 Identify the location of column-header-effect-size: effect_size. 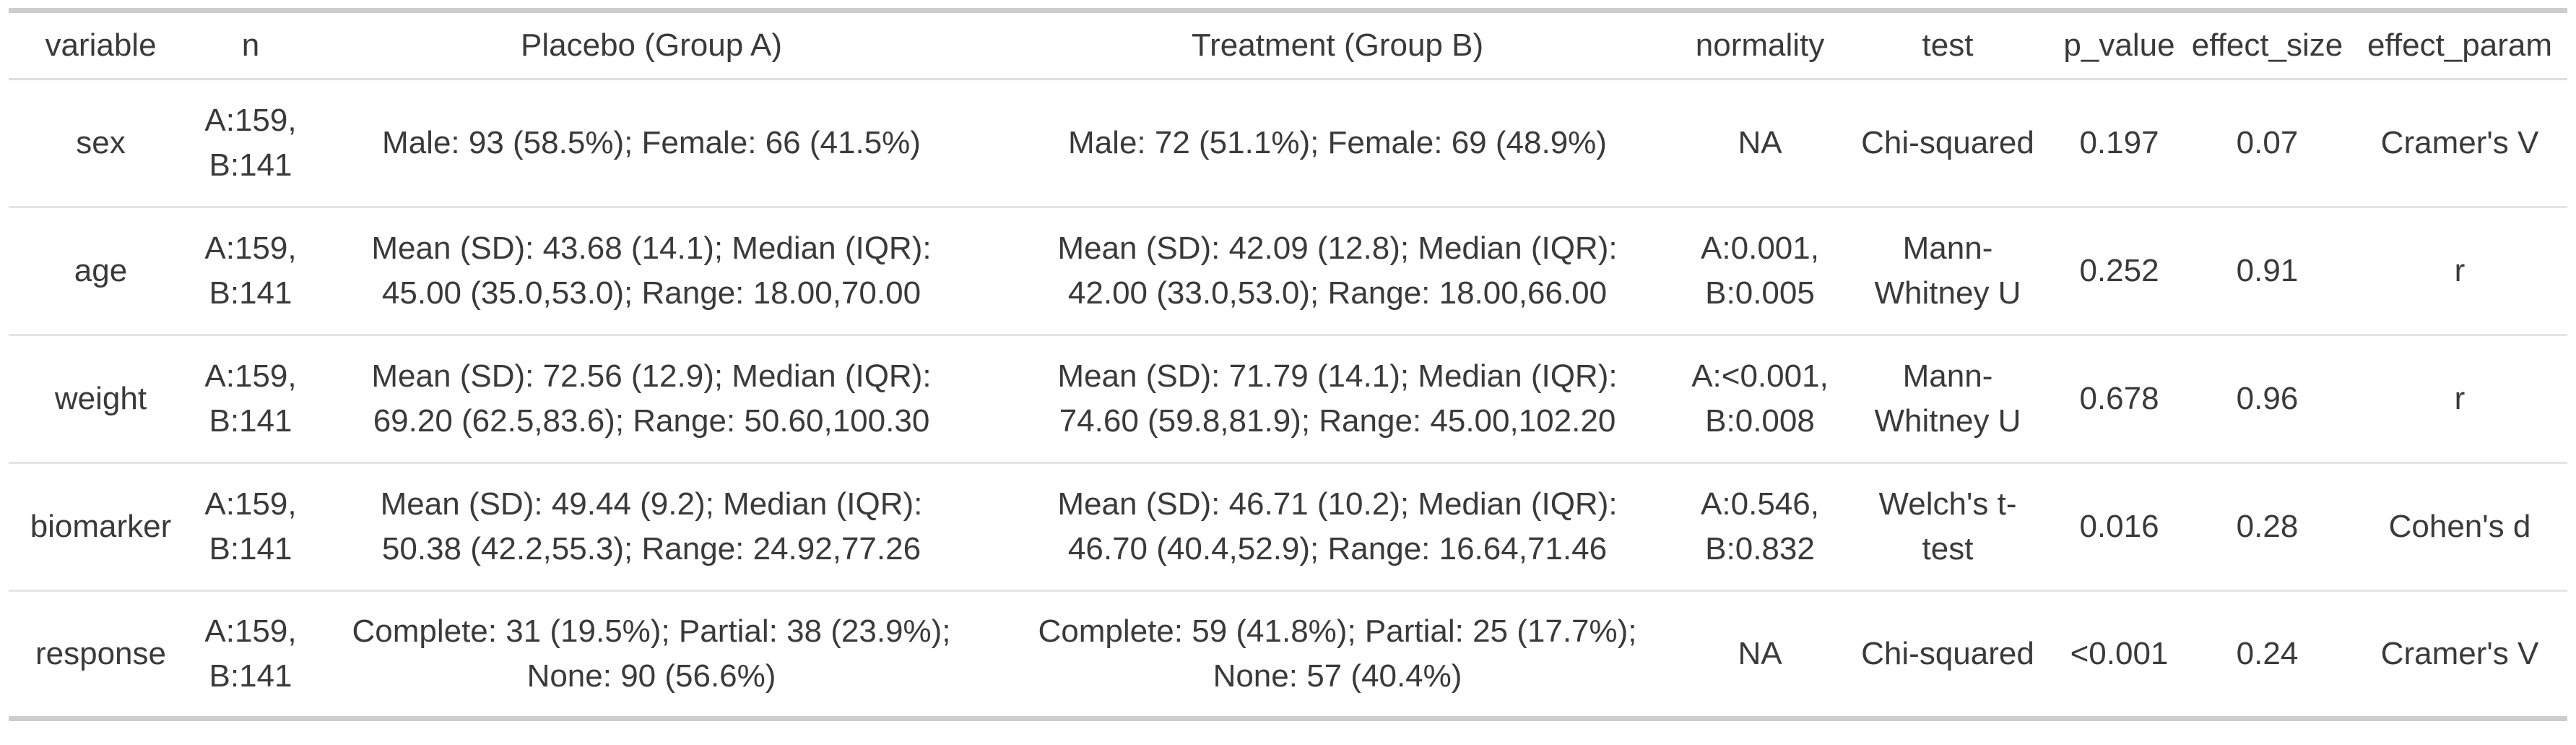
(2267, 45).